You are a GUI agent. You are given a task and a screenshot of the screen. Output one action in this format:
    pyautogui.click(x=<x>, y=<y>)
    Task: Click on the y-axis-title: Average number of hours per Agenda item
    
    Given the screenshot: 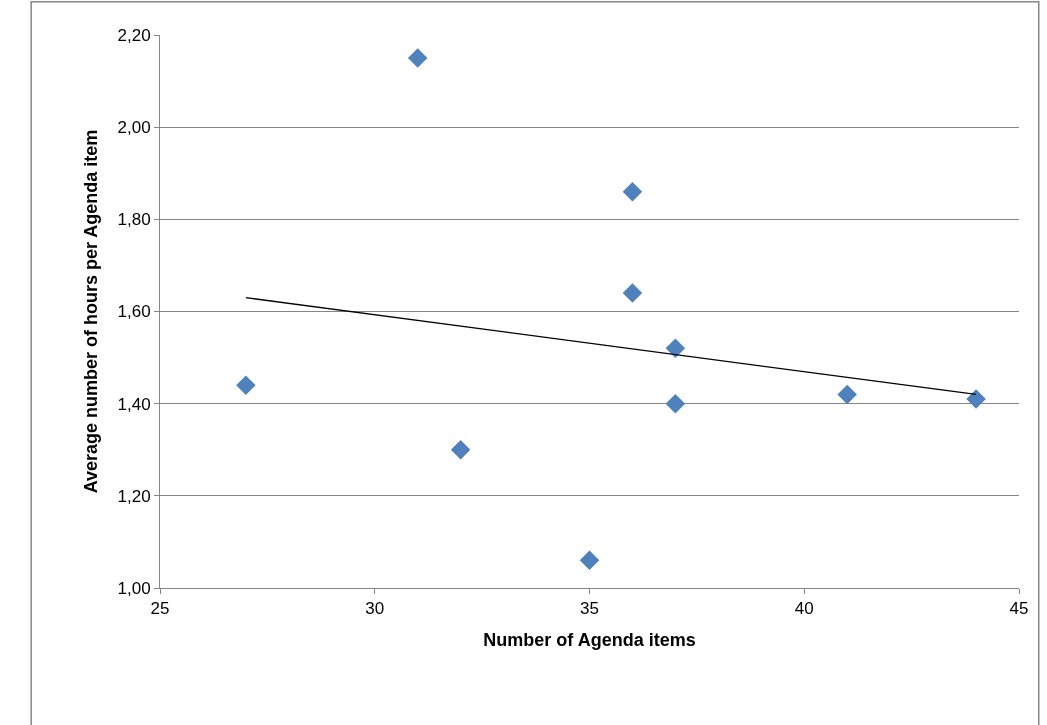 What is the action you would take?
    pyautogui.click(x=90, y=311)
    